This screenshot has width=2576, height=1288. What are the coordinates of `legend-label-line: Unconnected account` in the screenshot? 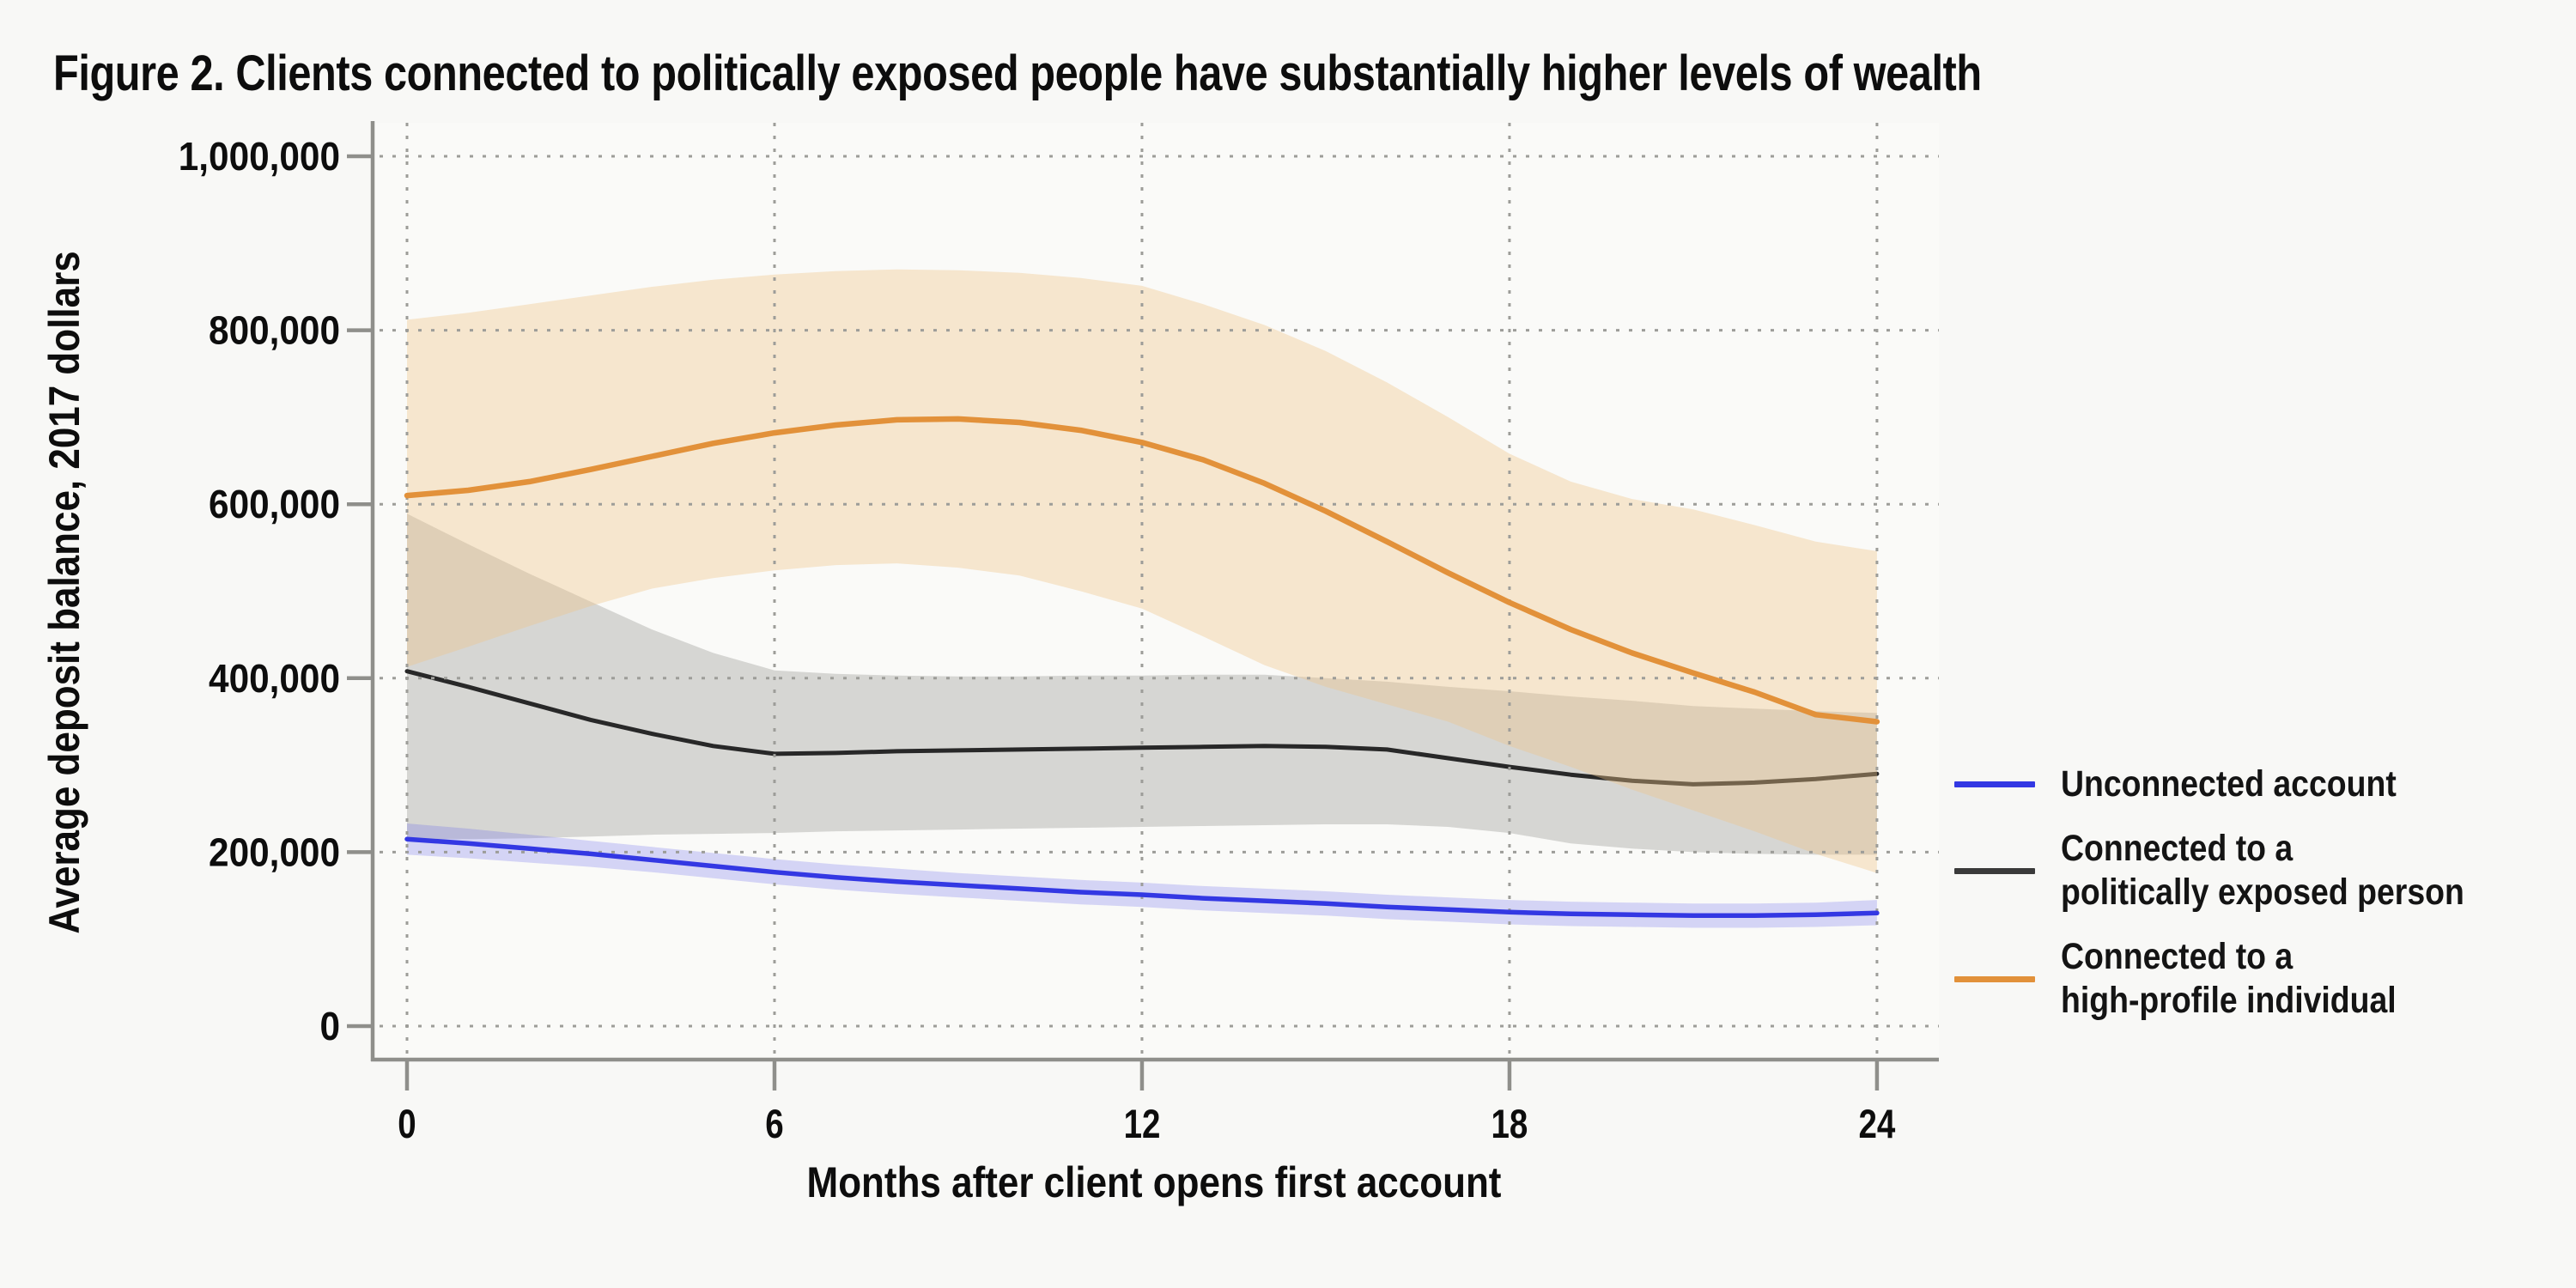 It's located at (2229, 784).